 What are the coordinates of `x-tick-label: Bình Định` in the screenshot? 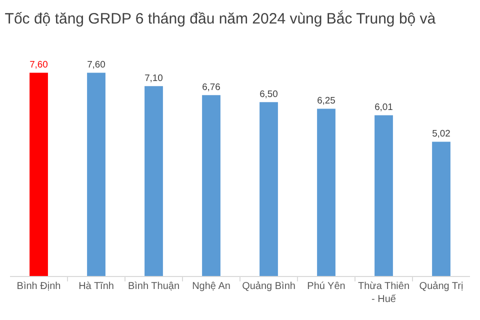 It's located at (38, 286).